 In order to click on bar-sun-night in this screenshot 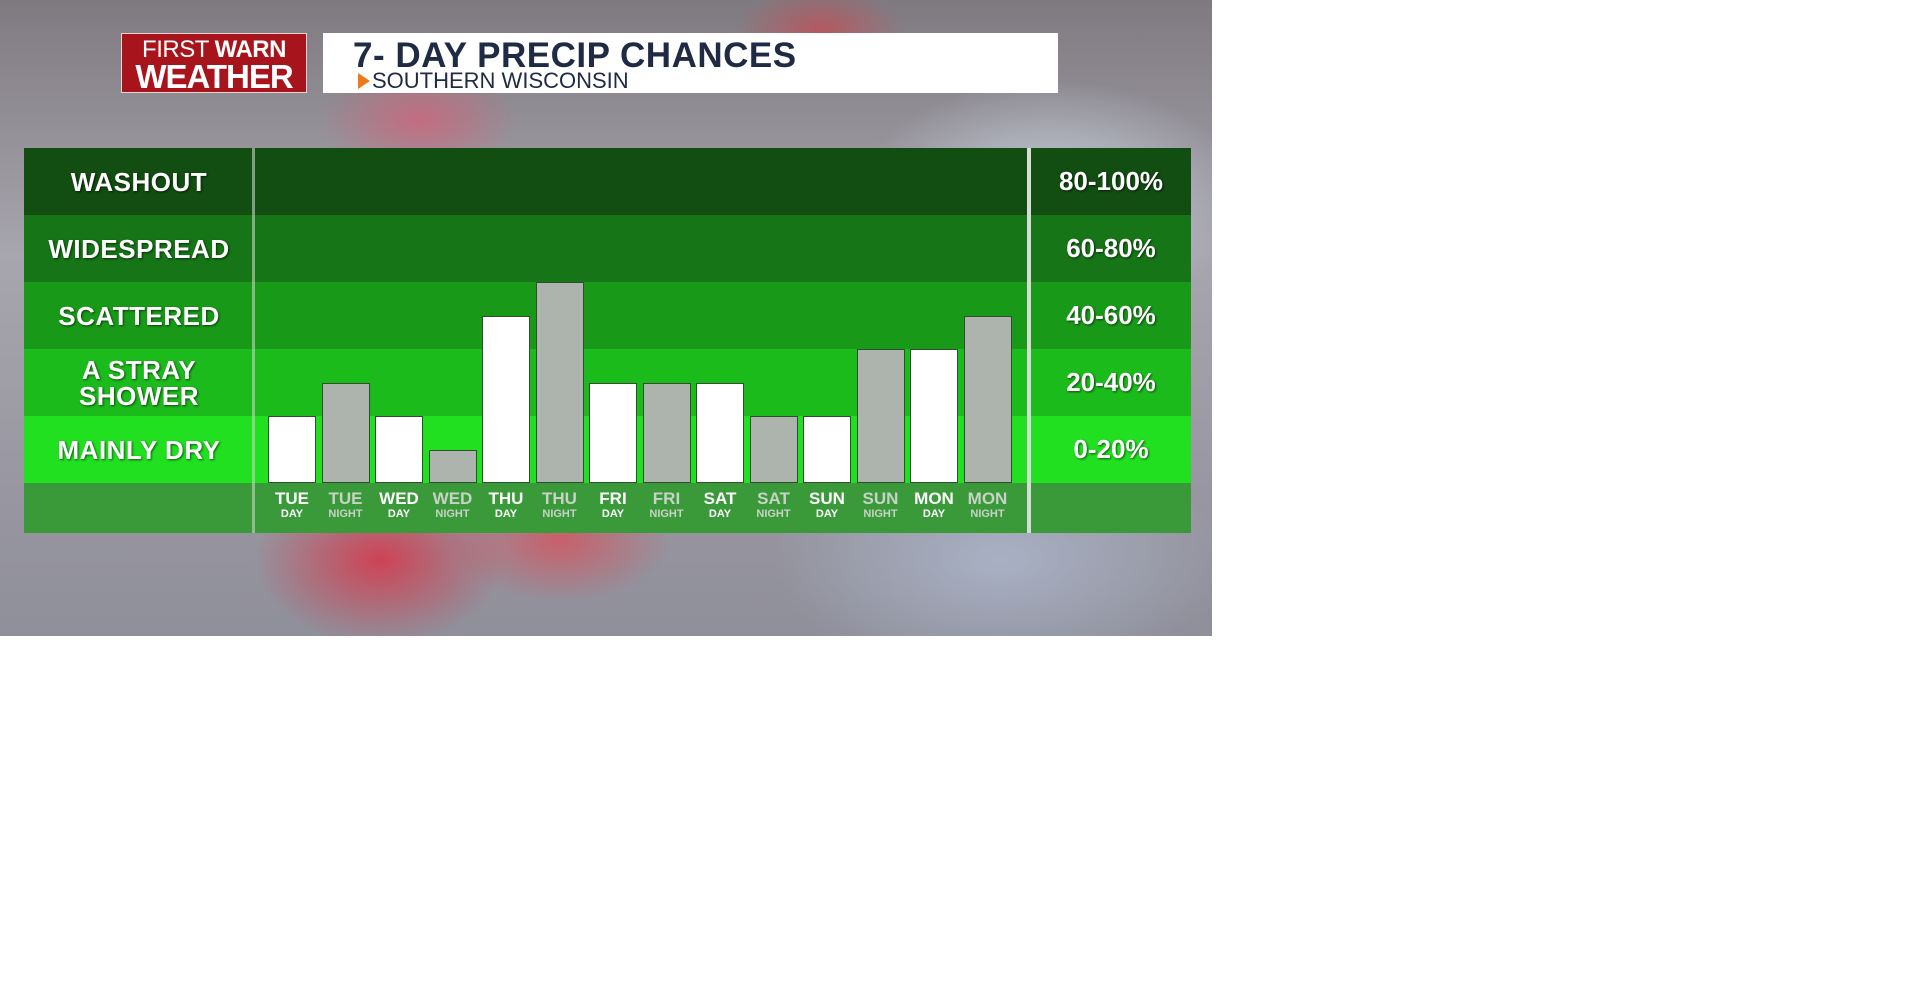, I will do `click(880, 416)`.